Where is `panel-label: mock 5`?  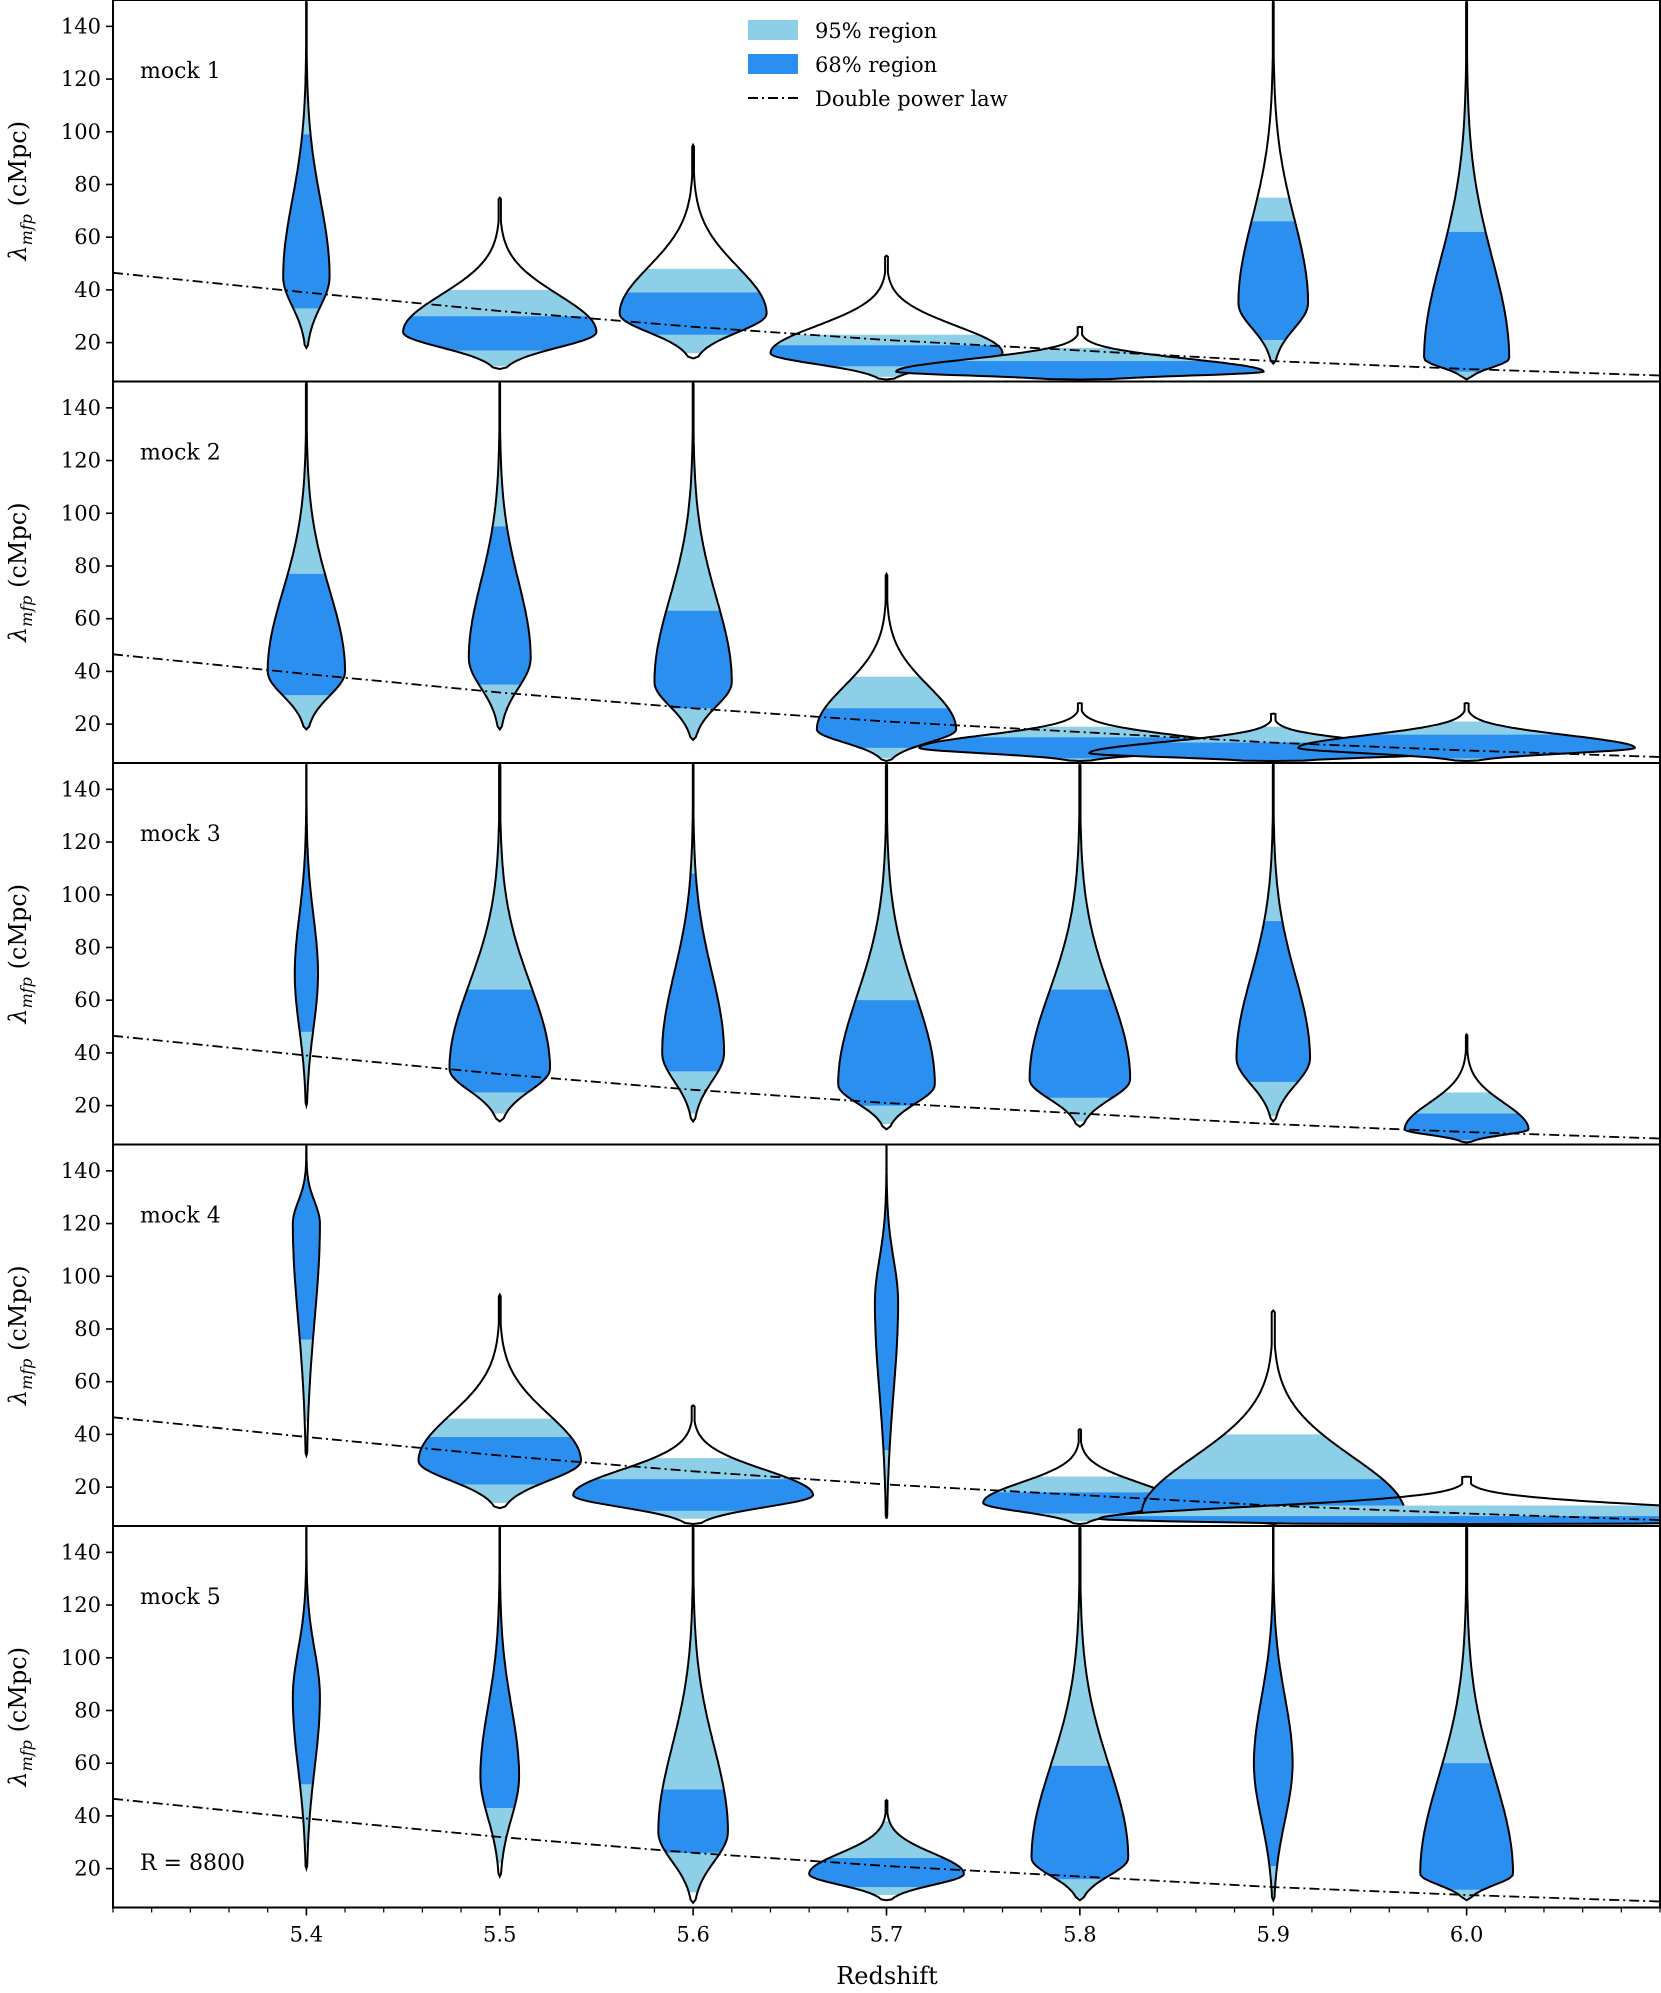 panel-label: mock 5 is located at coordinates (180, 1597).